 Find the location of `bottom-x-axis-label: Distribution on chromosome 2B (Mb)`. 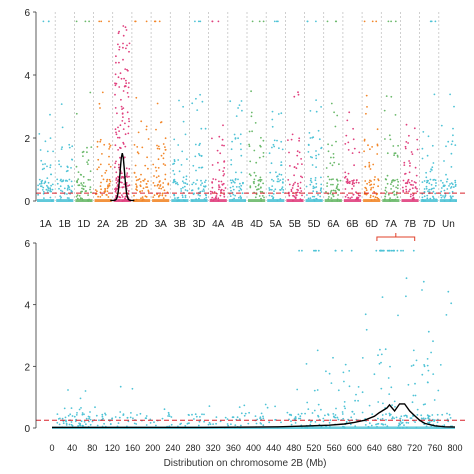

bottom-x-axis-label: Distribution on chromosome 2B (Mb) is located at coordinates (245, 463).